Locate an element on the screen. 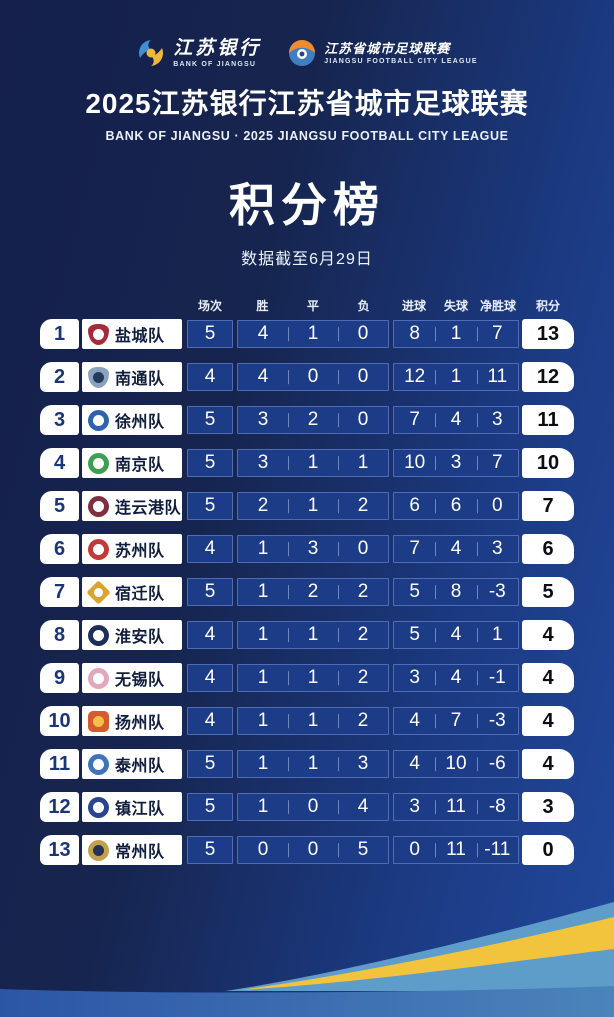  table-row: 5 连云港队 5 2 1 2 6 6 0 7 is located at coordinates (307, 506).